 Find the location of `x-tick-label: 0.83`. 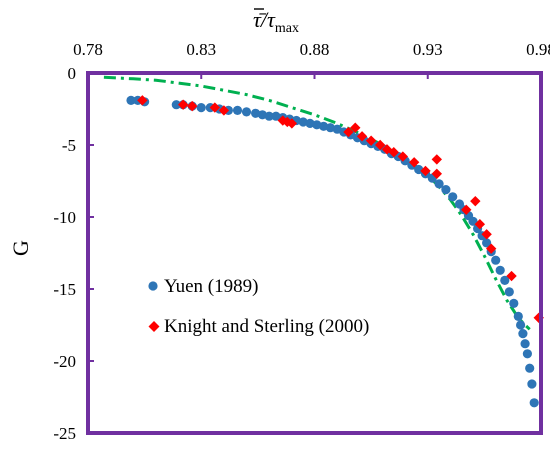

x-tick-label: 0.83 is located at coordinates (201, 49).